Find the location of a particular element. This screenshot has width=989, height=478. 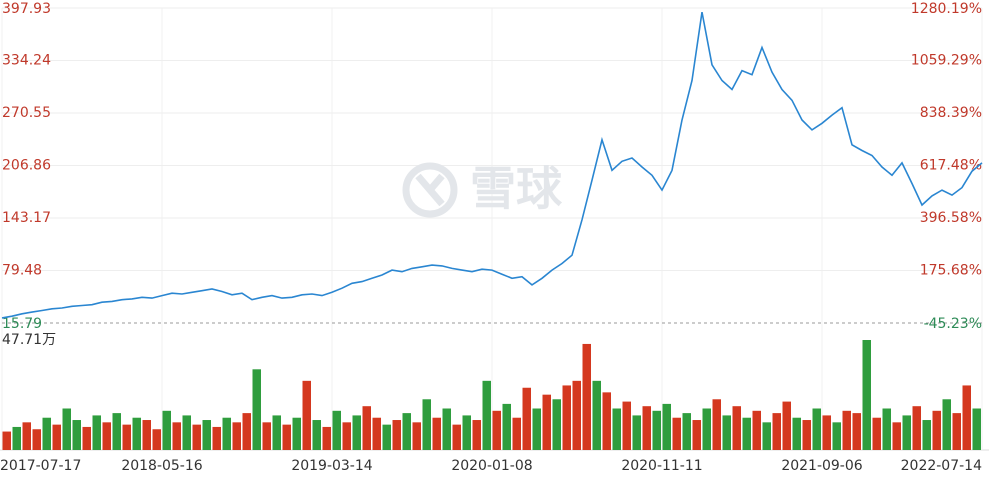

y-tick-label: 397.93 is located at coordinates (26, 9).